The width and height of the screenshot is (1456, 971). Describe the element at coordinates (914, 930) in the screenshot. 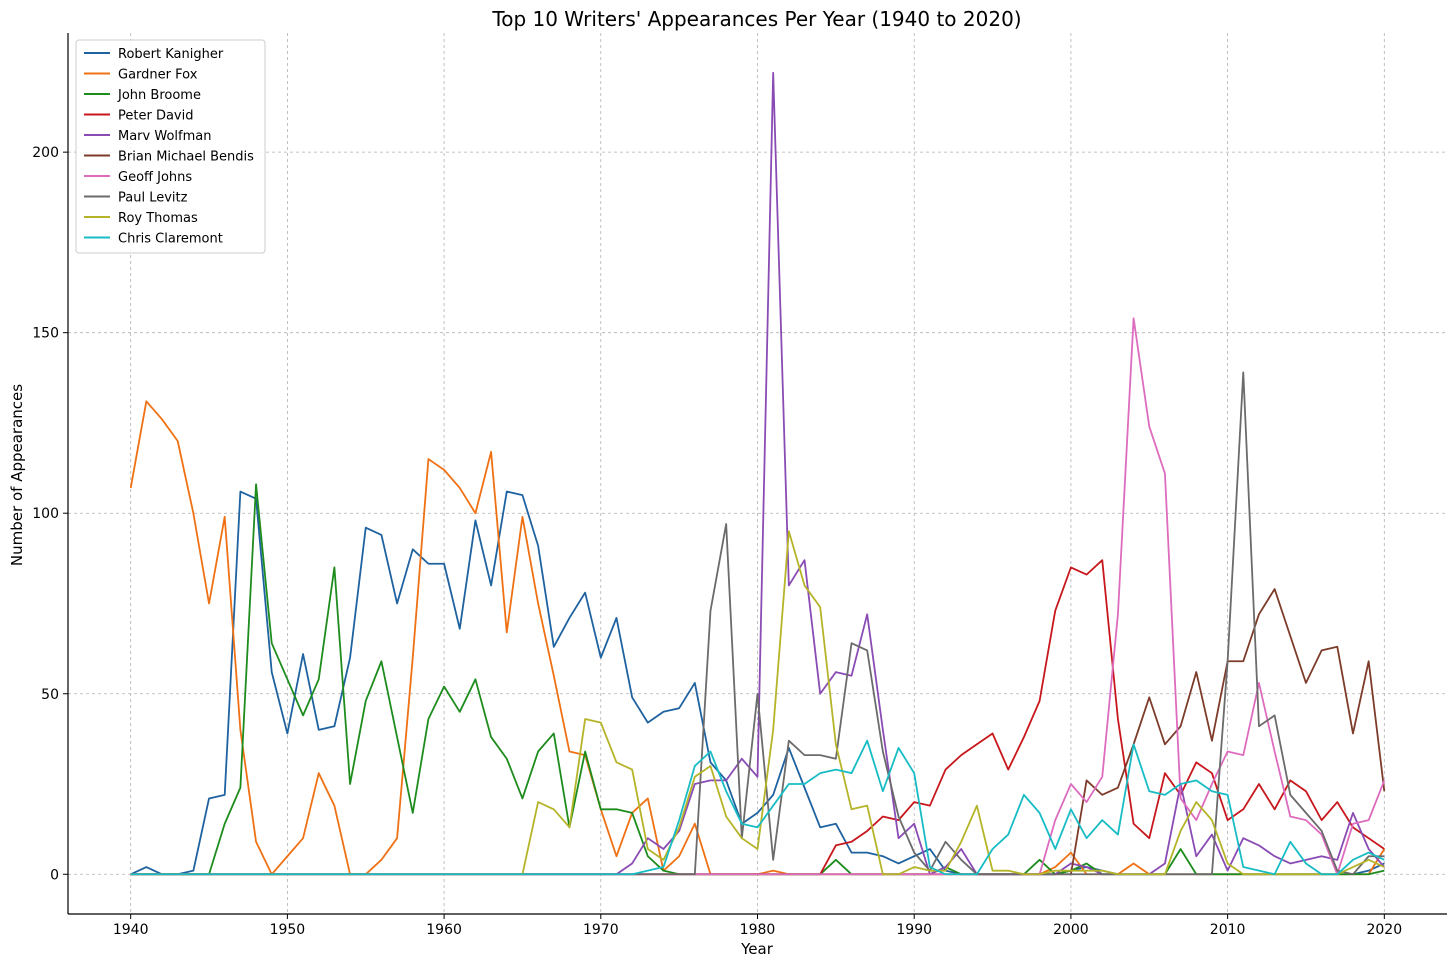

I see `x-tick-label: 1990` at that location.